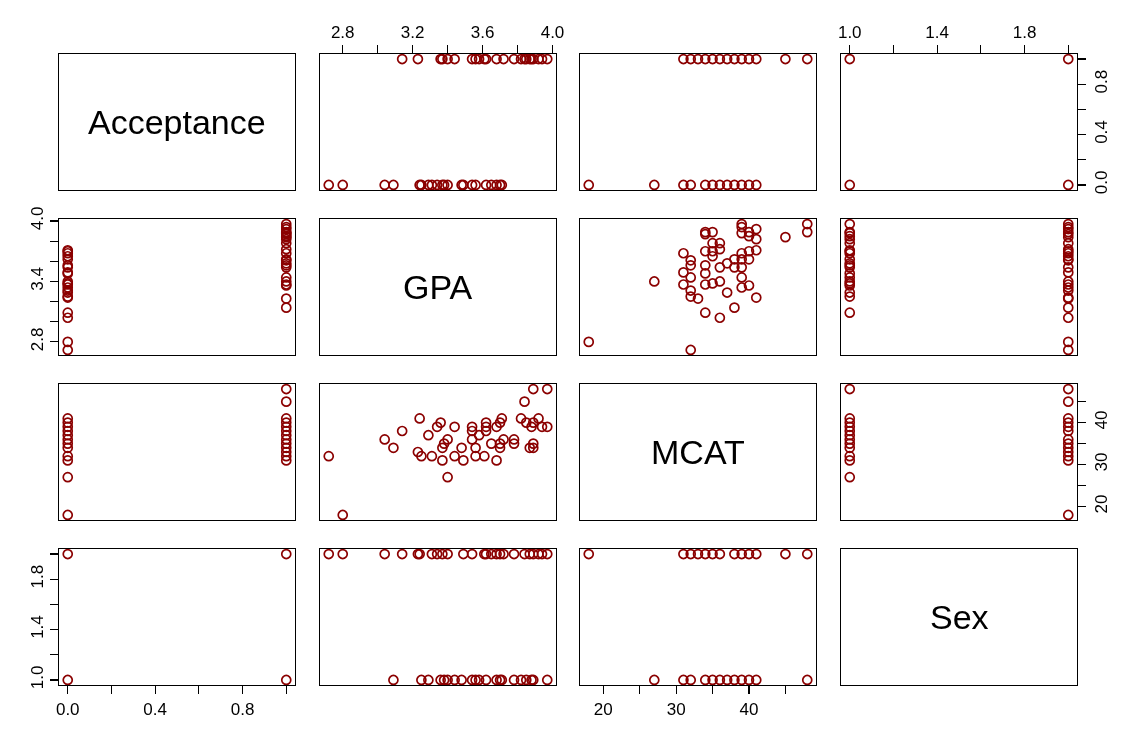  Describe the element at coordinates (37, 339) in the screenshot. I see `y-tick-label: 2.8` at that location.